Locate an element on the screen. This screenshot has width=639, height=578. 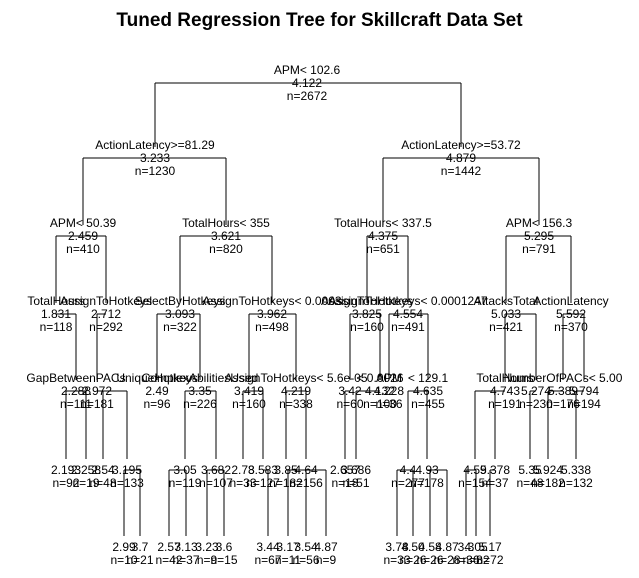
node-split-label: AssignToHotkeys< 0.0003 is located at coordinates (271, 301).